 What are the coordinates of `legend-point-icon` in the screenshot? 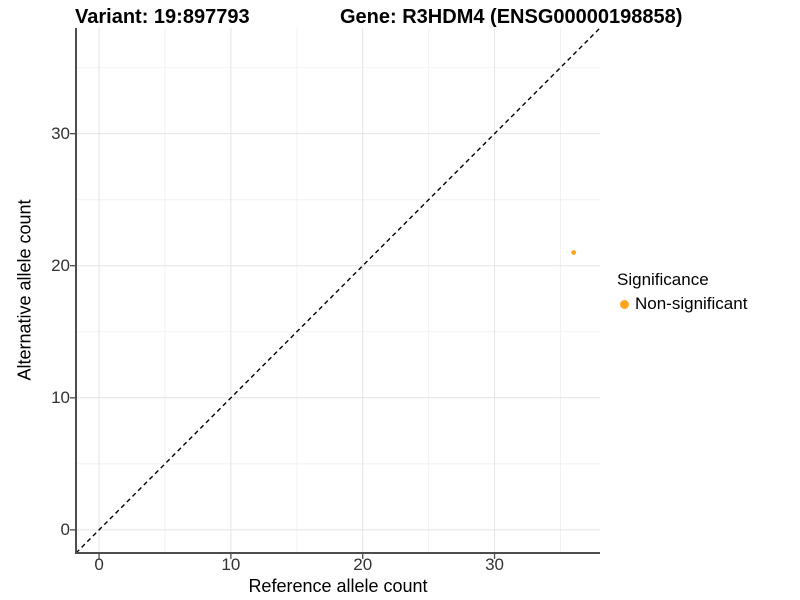 It's located at (624, 304).